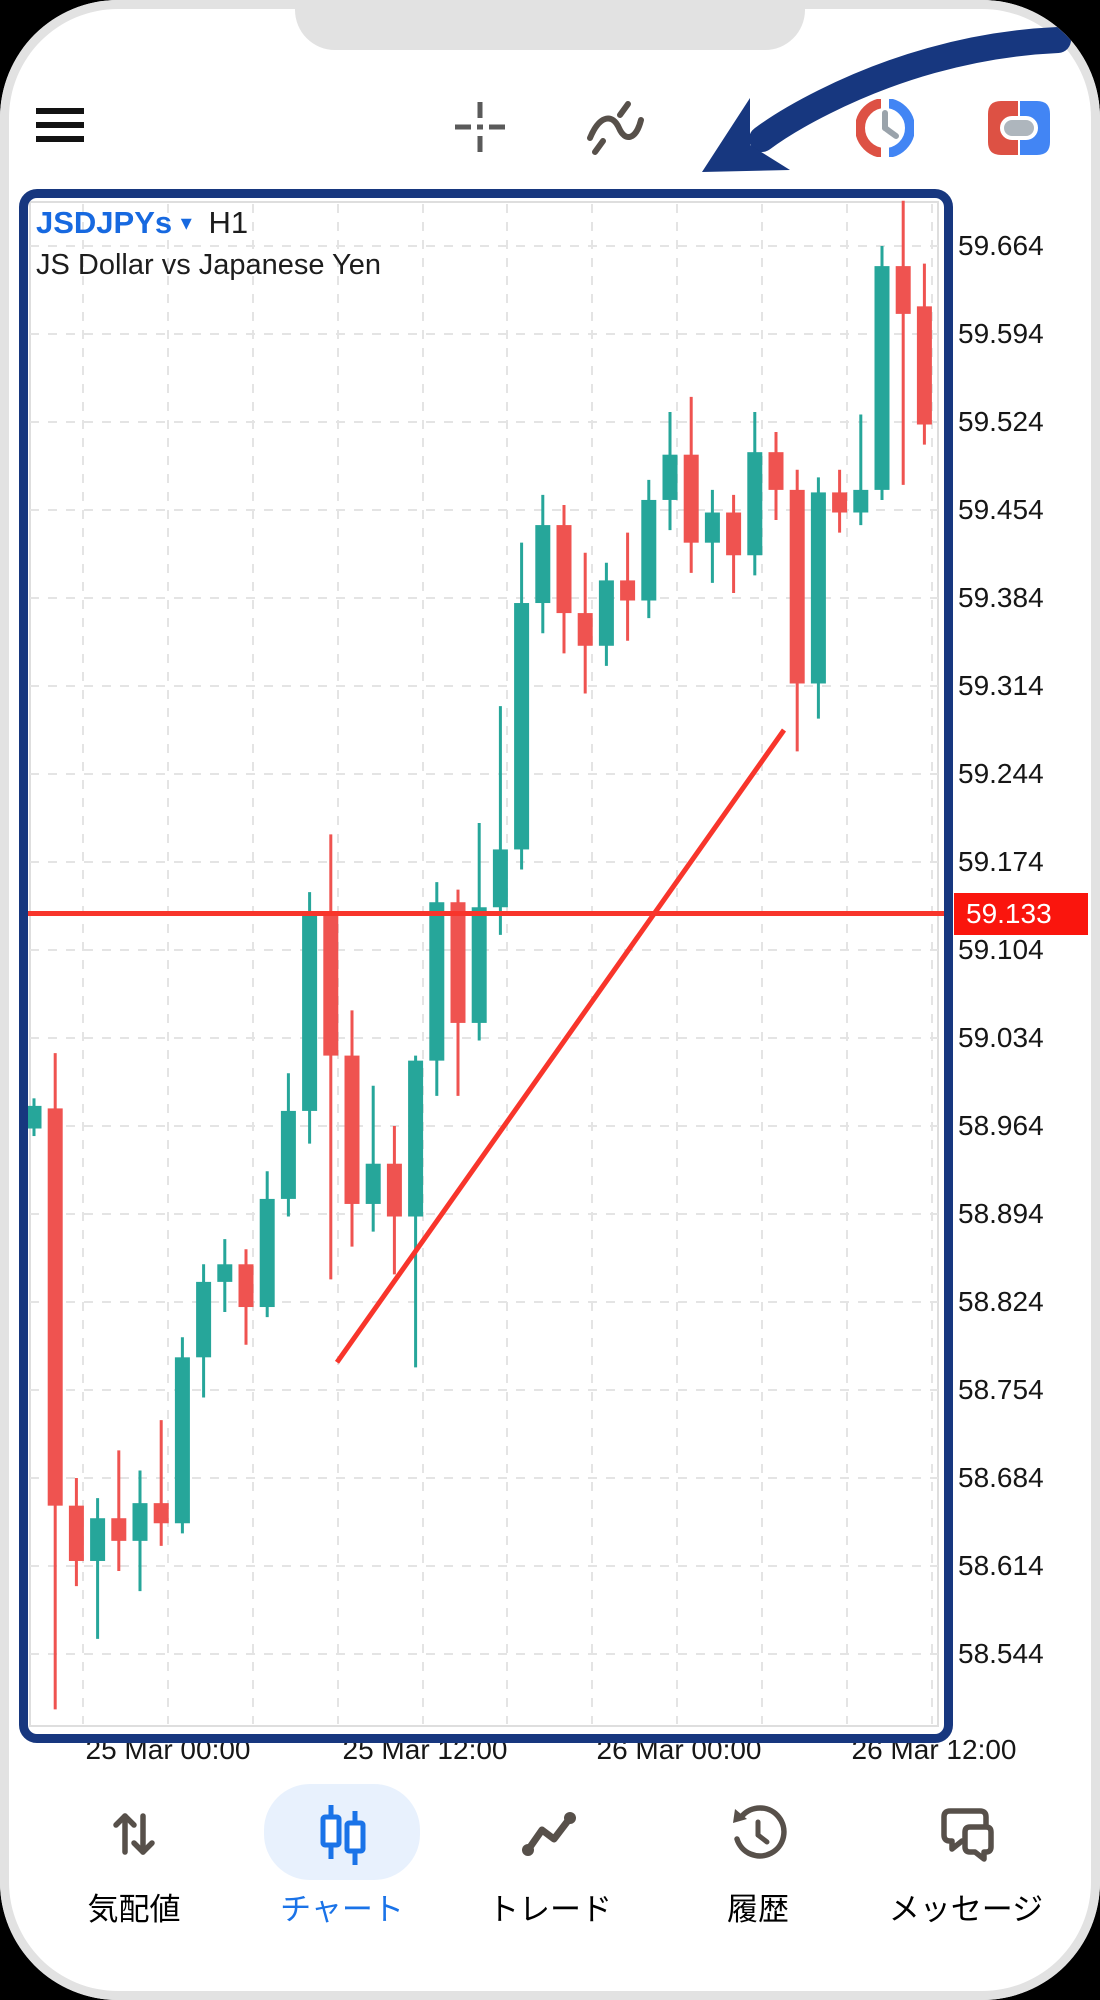 The width and height of the screenshot is (1100, 2000). I want to click on crosshair-icon, so click(480, 127).